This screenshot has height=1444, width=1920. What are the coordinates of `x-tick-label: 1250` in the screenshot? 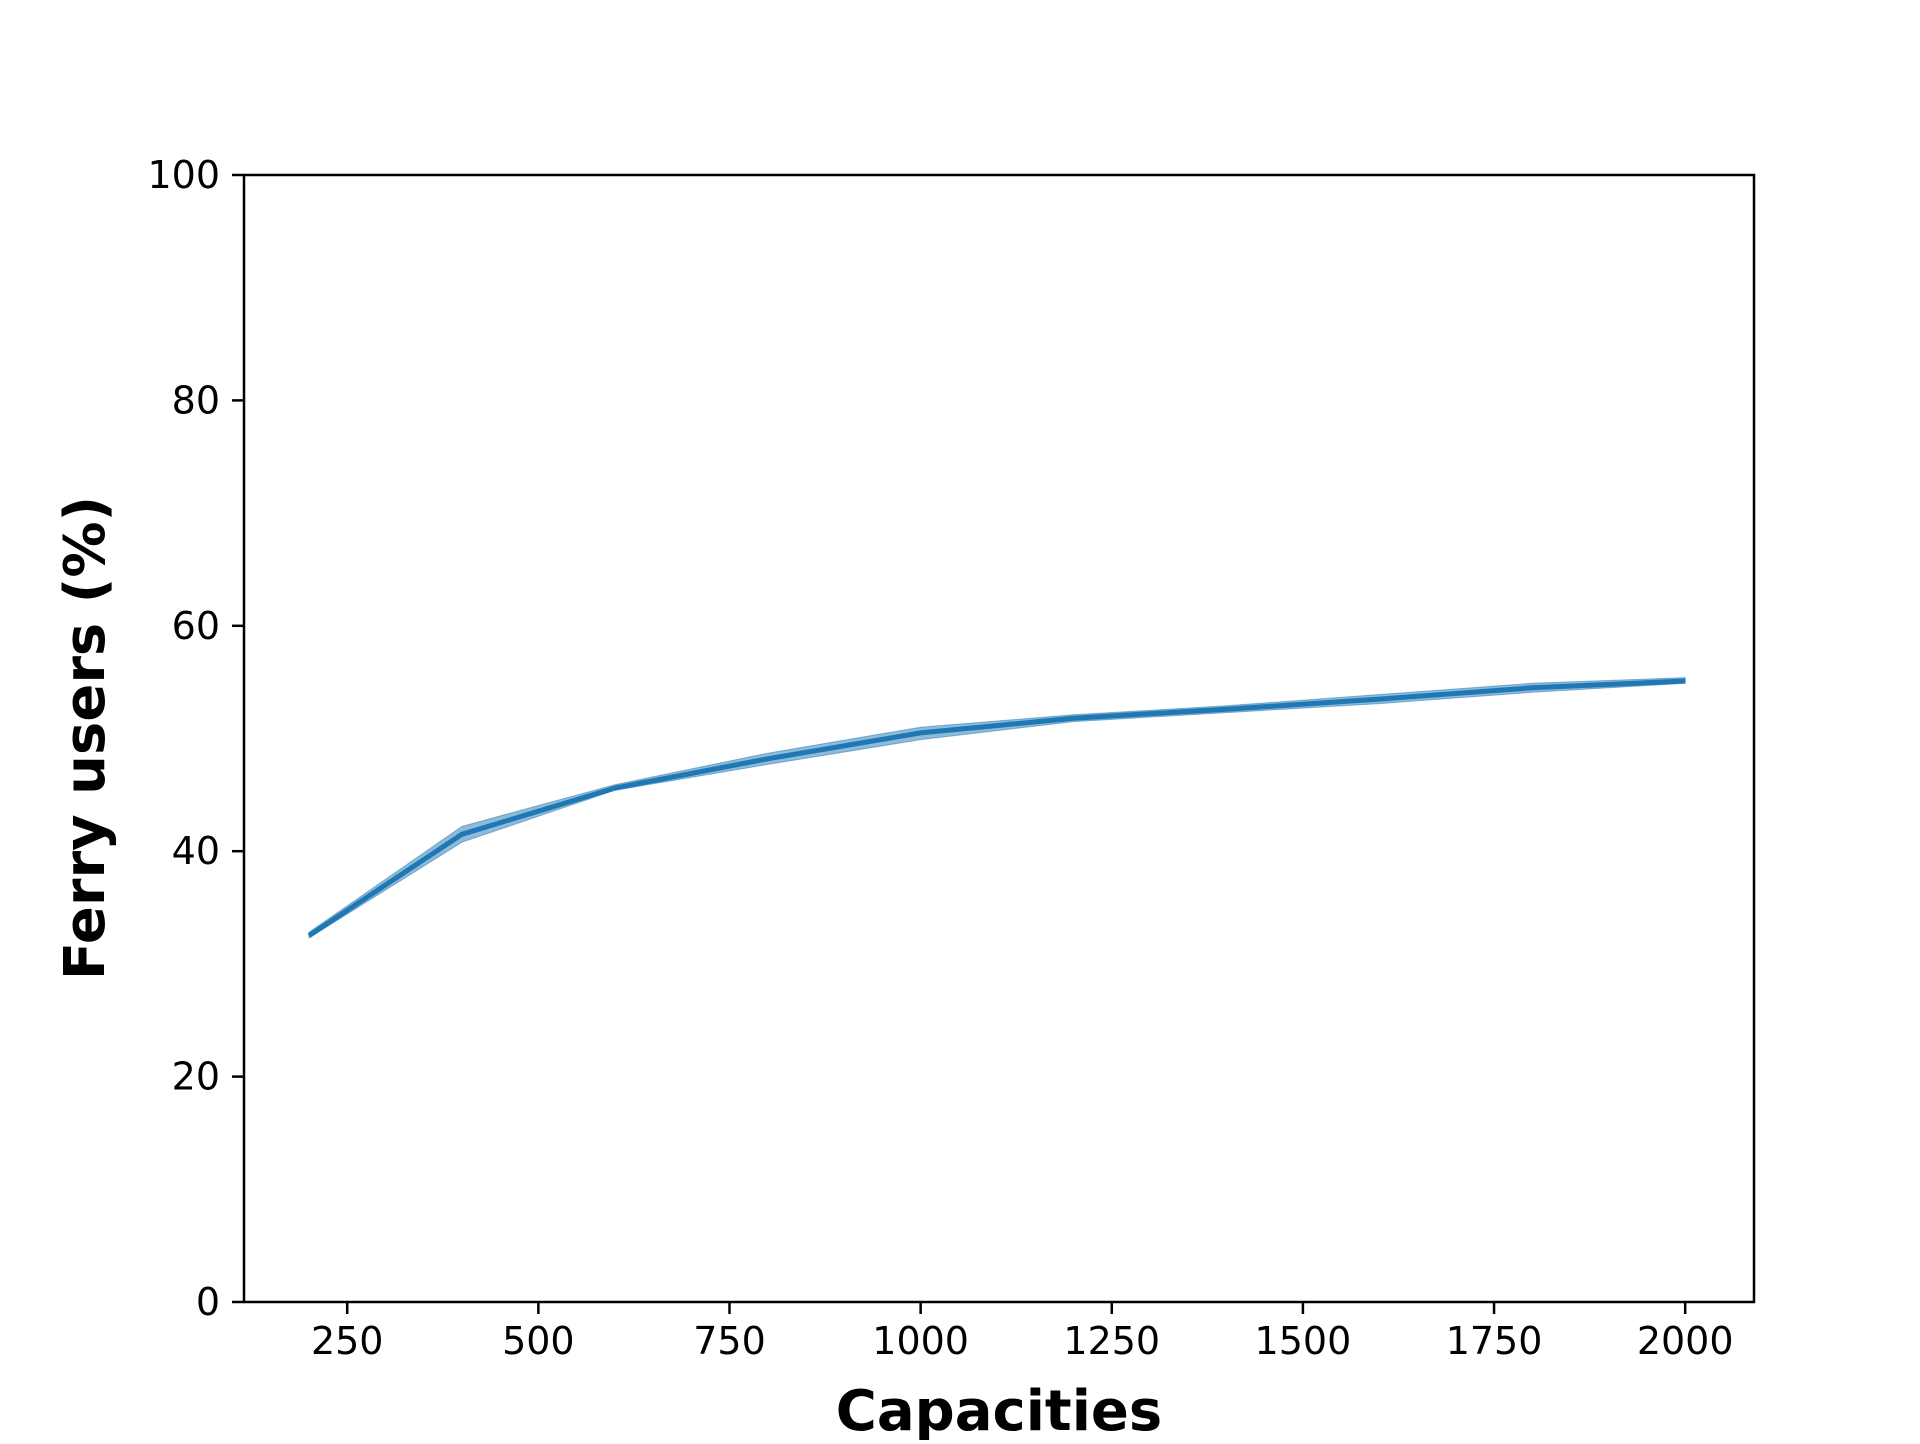 It's located at (1111, 1341).